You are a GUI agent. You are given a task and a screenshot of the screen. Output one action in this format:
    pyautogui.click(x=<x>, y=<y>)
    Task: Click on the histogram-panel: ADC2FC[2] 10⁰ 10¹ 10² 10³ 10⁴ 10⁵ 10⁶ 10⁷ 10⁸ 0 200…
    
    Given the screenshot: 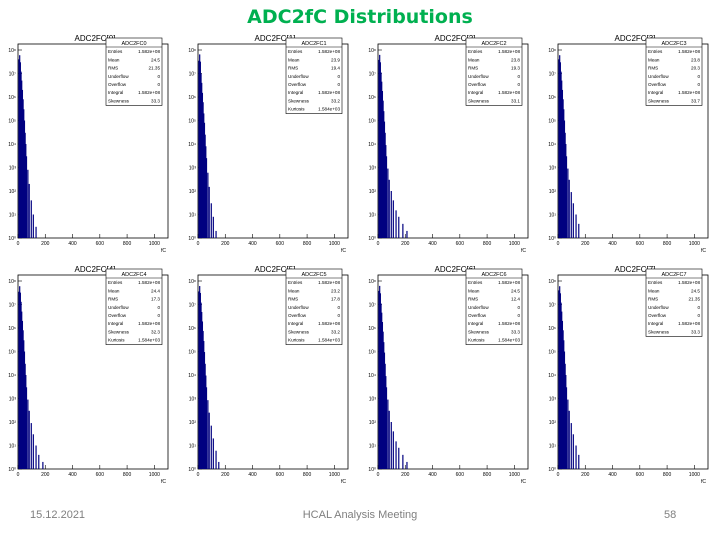 What is the action you would take?
    pyautogui.click(x=450, y=145)
    